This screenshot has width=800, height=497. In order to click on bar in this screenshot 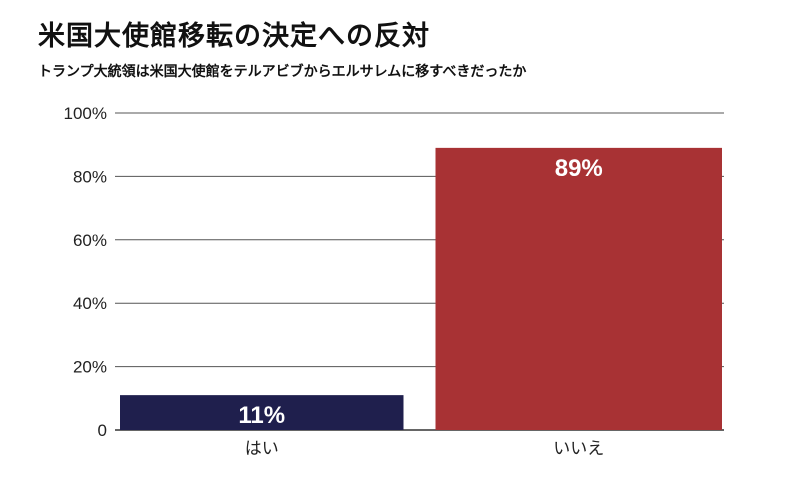, I will do `click(262, 412)`.